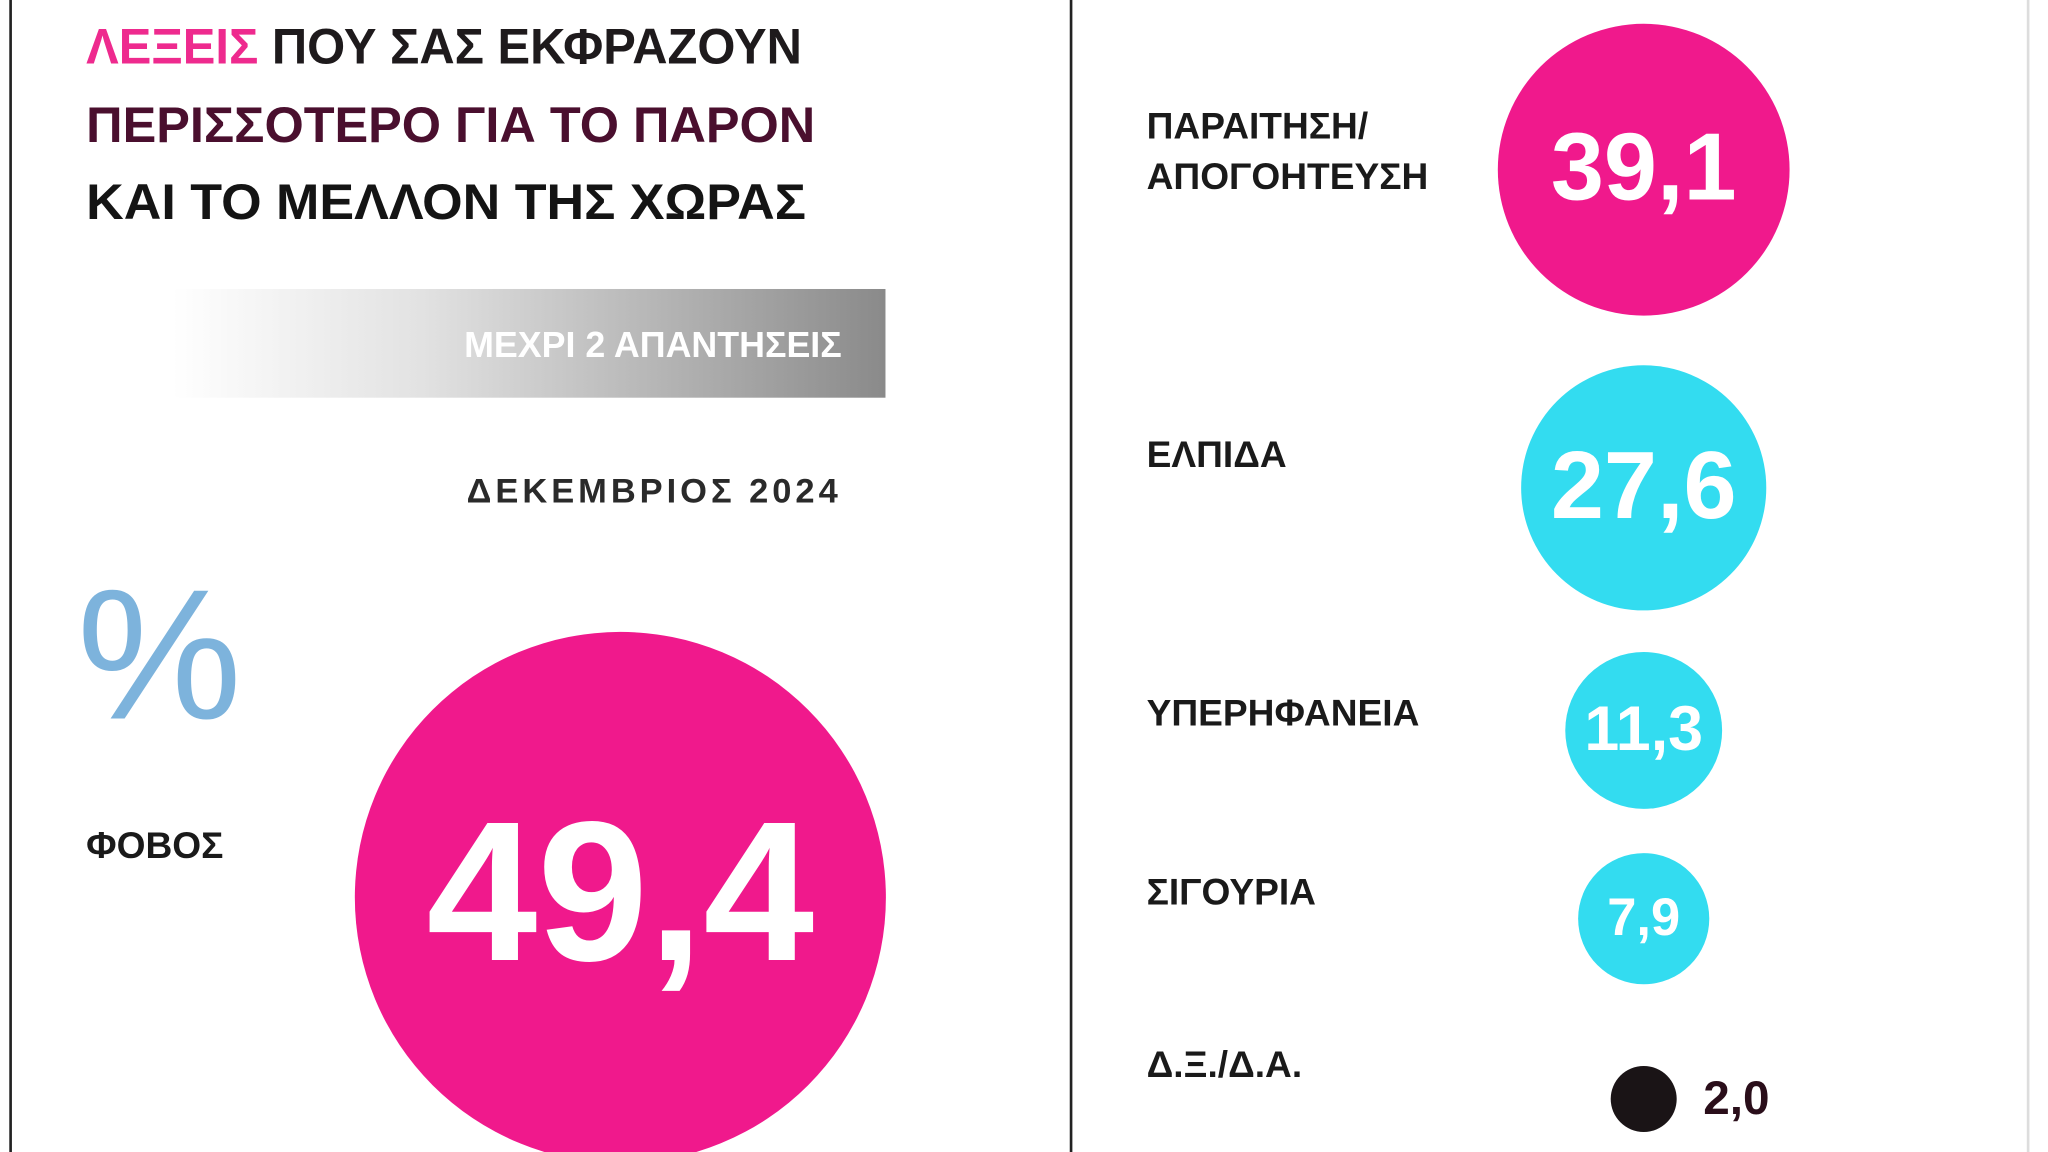  What do you see at coordinates (654, 491) in the screenshot?
I see `date: ΔΕΚΕΜΒΡΙΟΣ 2024` at bounding box center [654, 491].